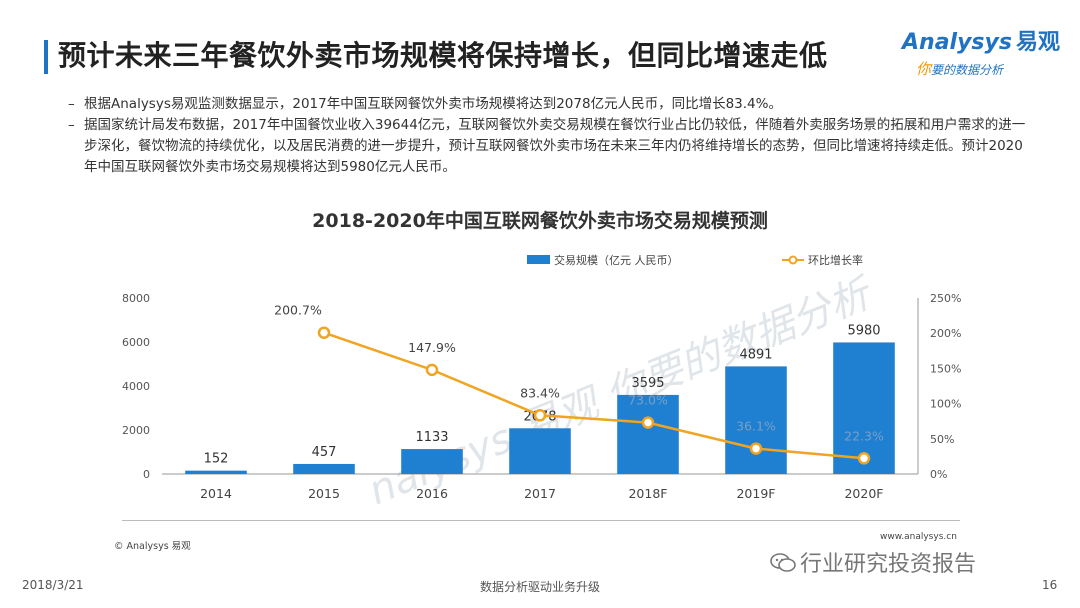 The width and height of the screenshot is (1080, 608). Describe the element at coordinates (647, 383) in the screenshot. I see `bar-value-label: 3595` at that location.